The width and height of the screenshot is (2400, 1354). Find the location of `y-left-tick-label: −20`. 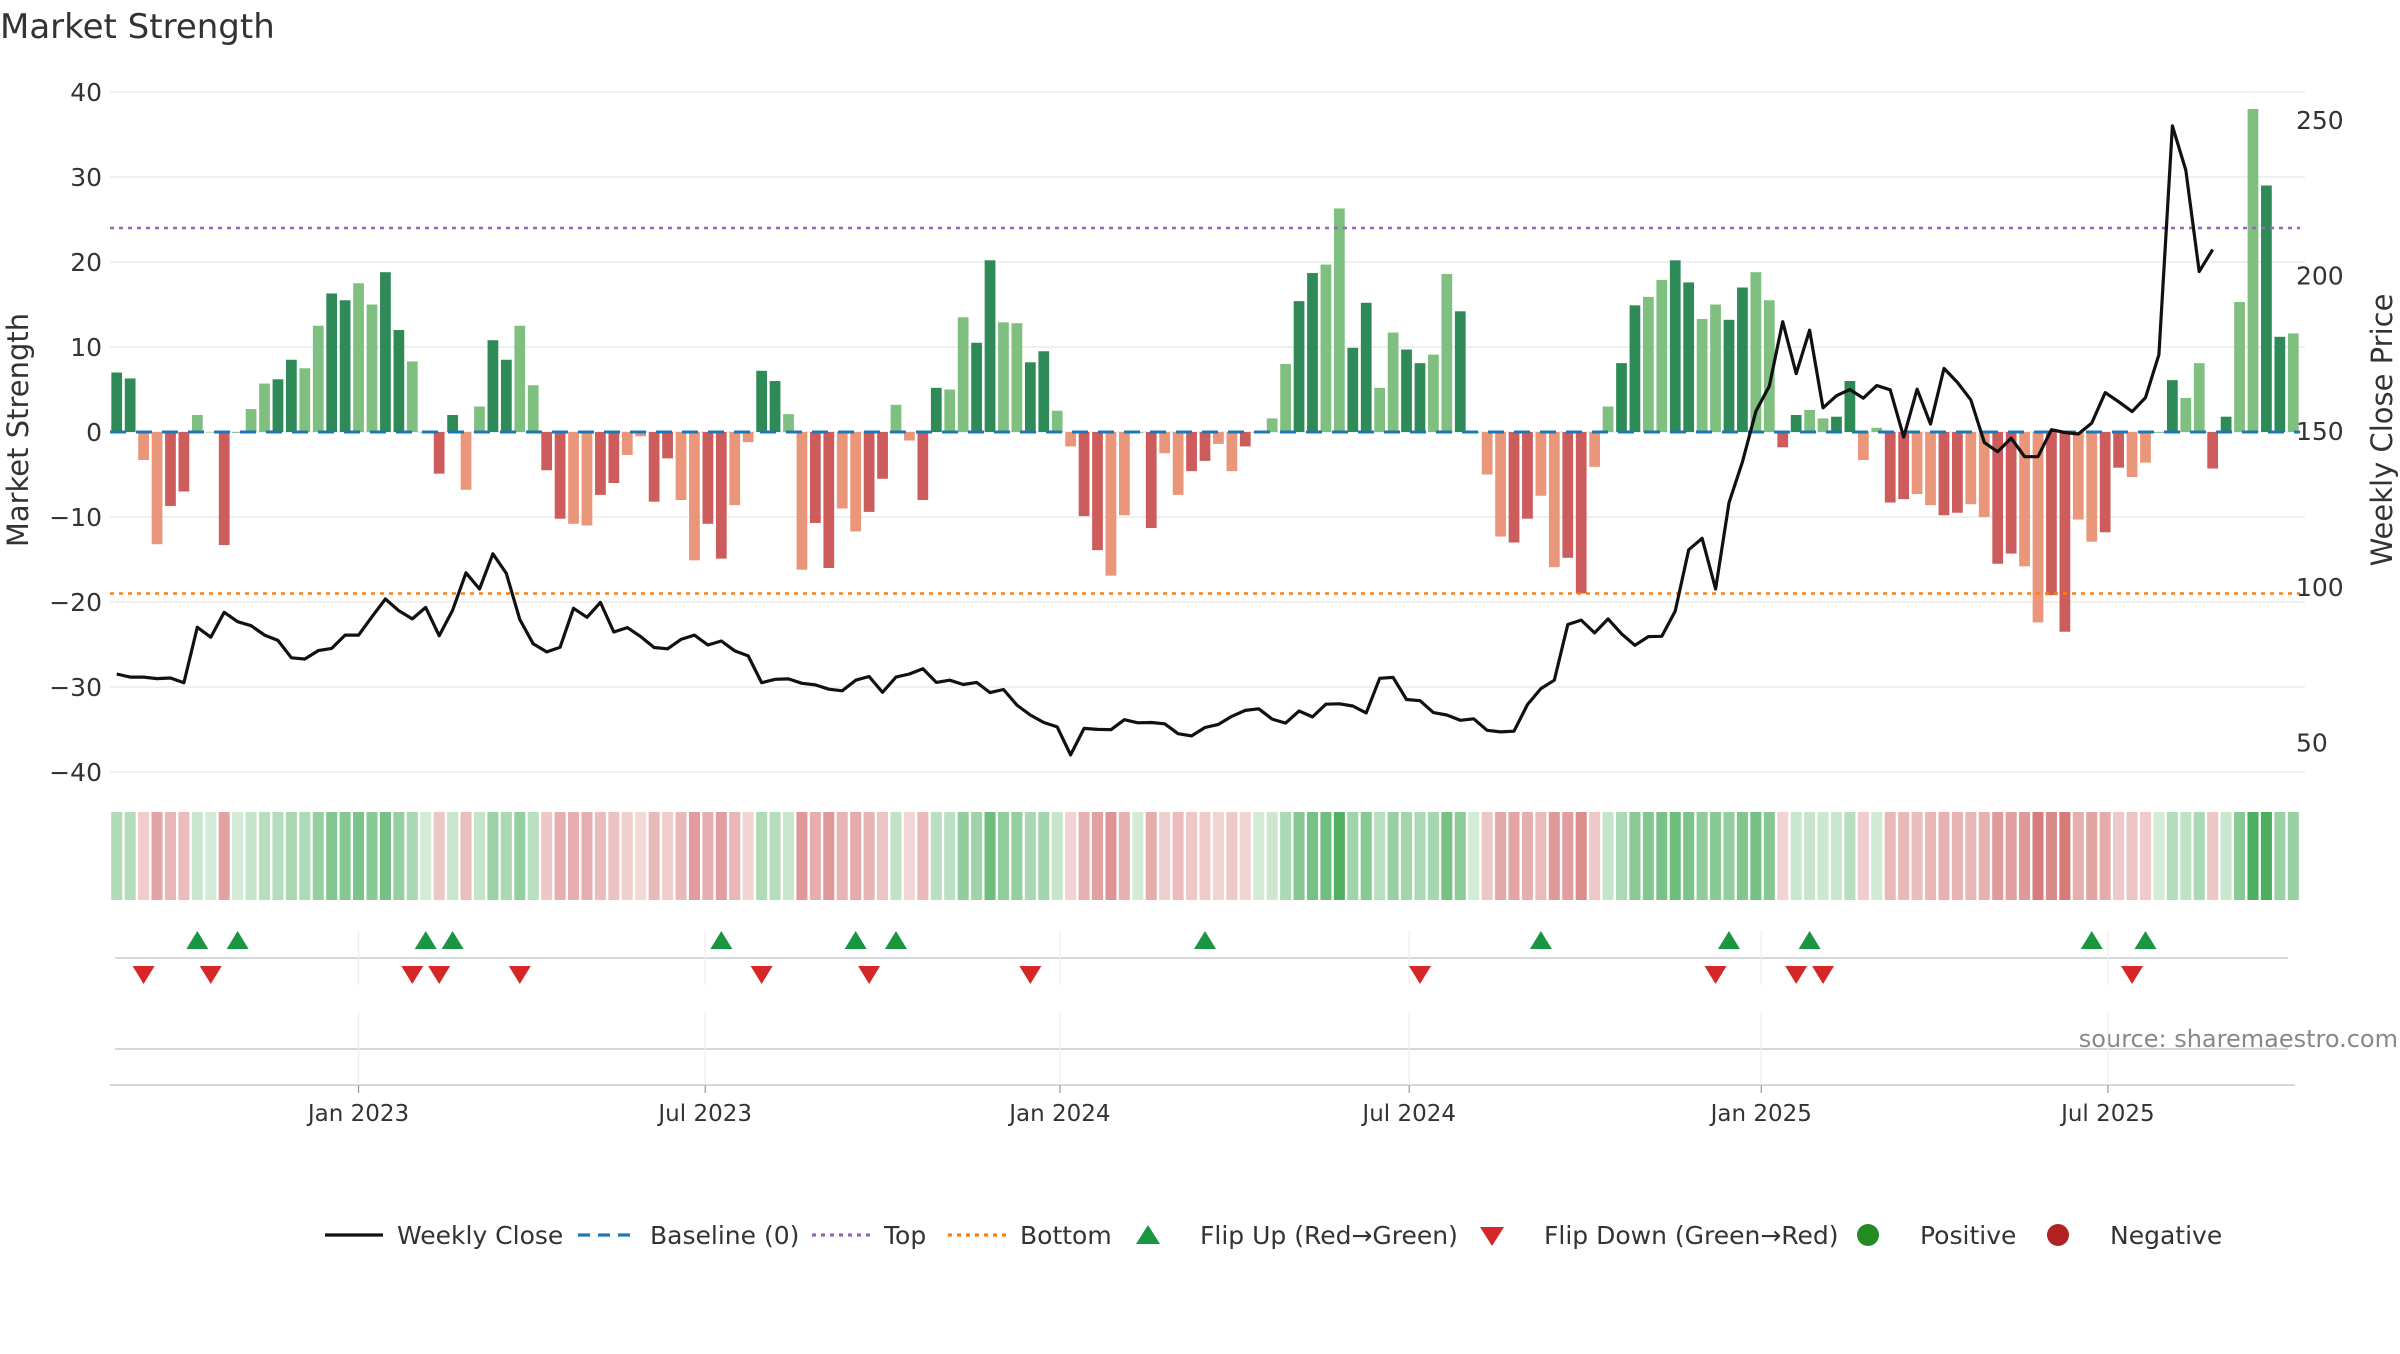

y-left-tick-label: −20 is located at coordinates (75, 602).